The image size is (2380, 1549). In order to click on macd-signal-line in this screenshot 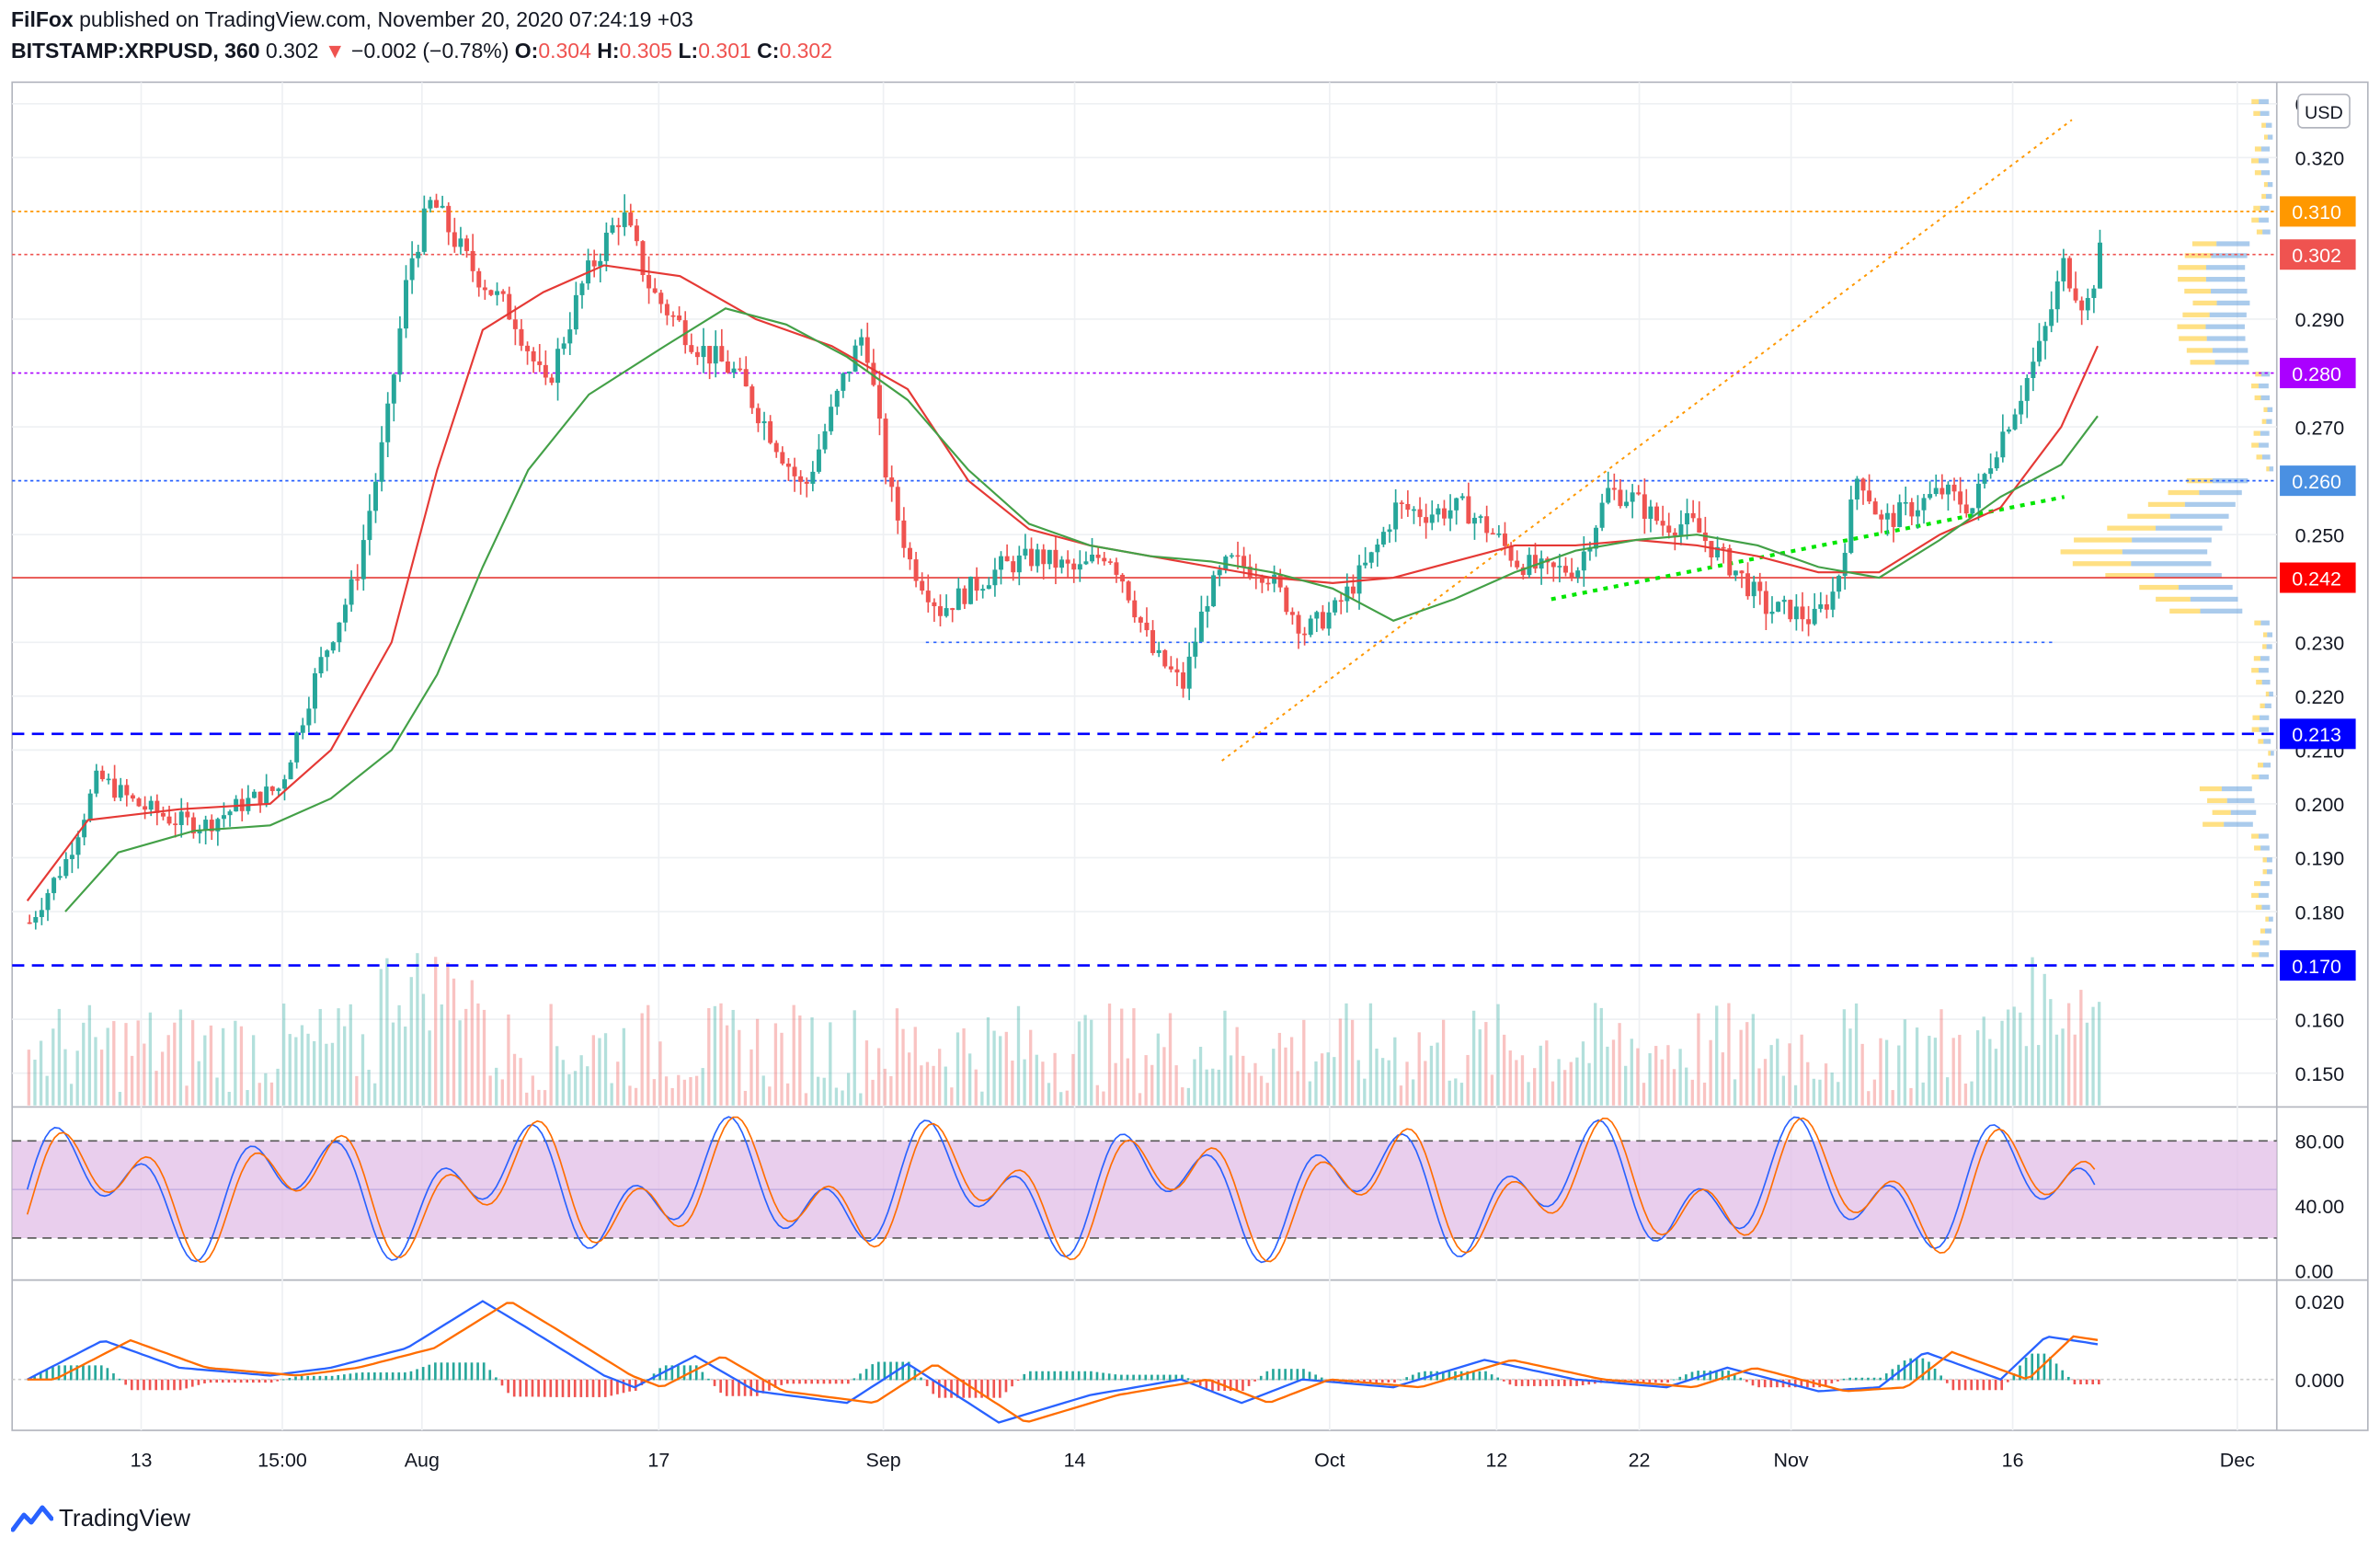, I will do `click(1063, 1363)`.